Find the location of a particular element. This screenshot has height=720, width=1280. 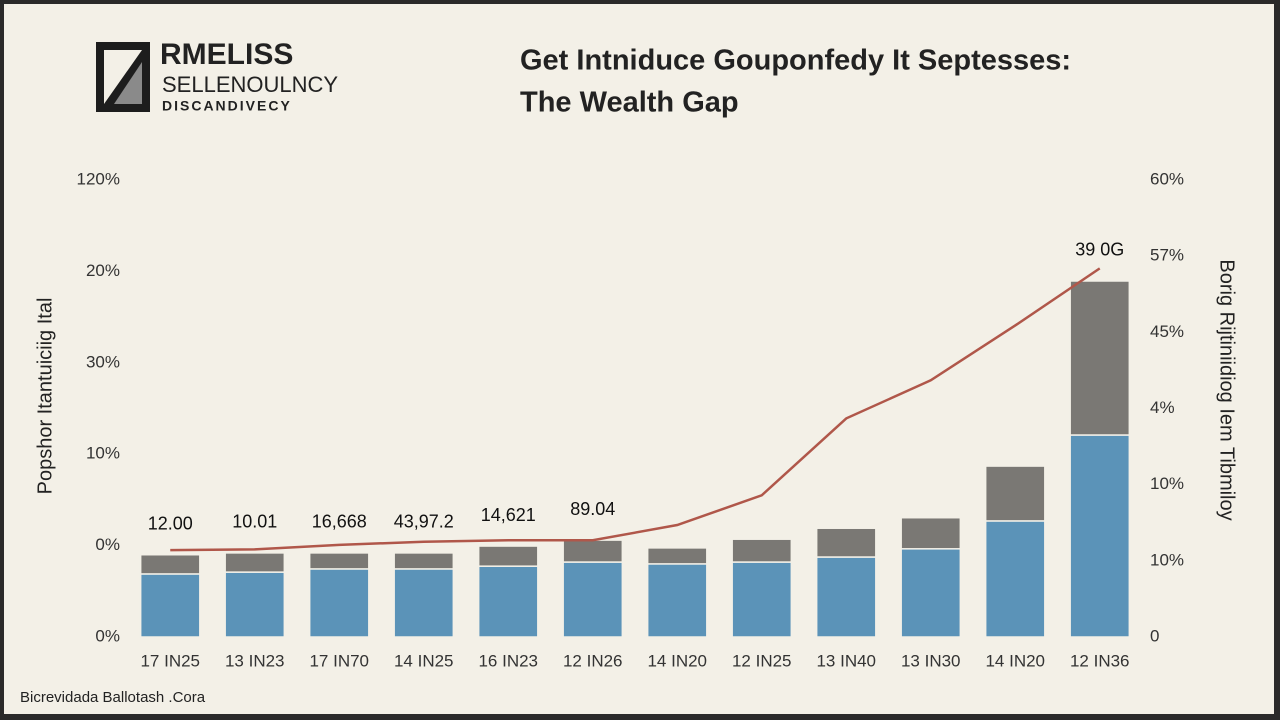

data-label: 12.00 is located at coordinates (170, 523).